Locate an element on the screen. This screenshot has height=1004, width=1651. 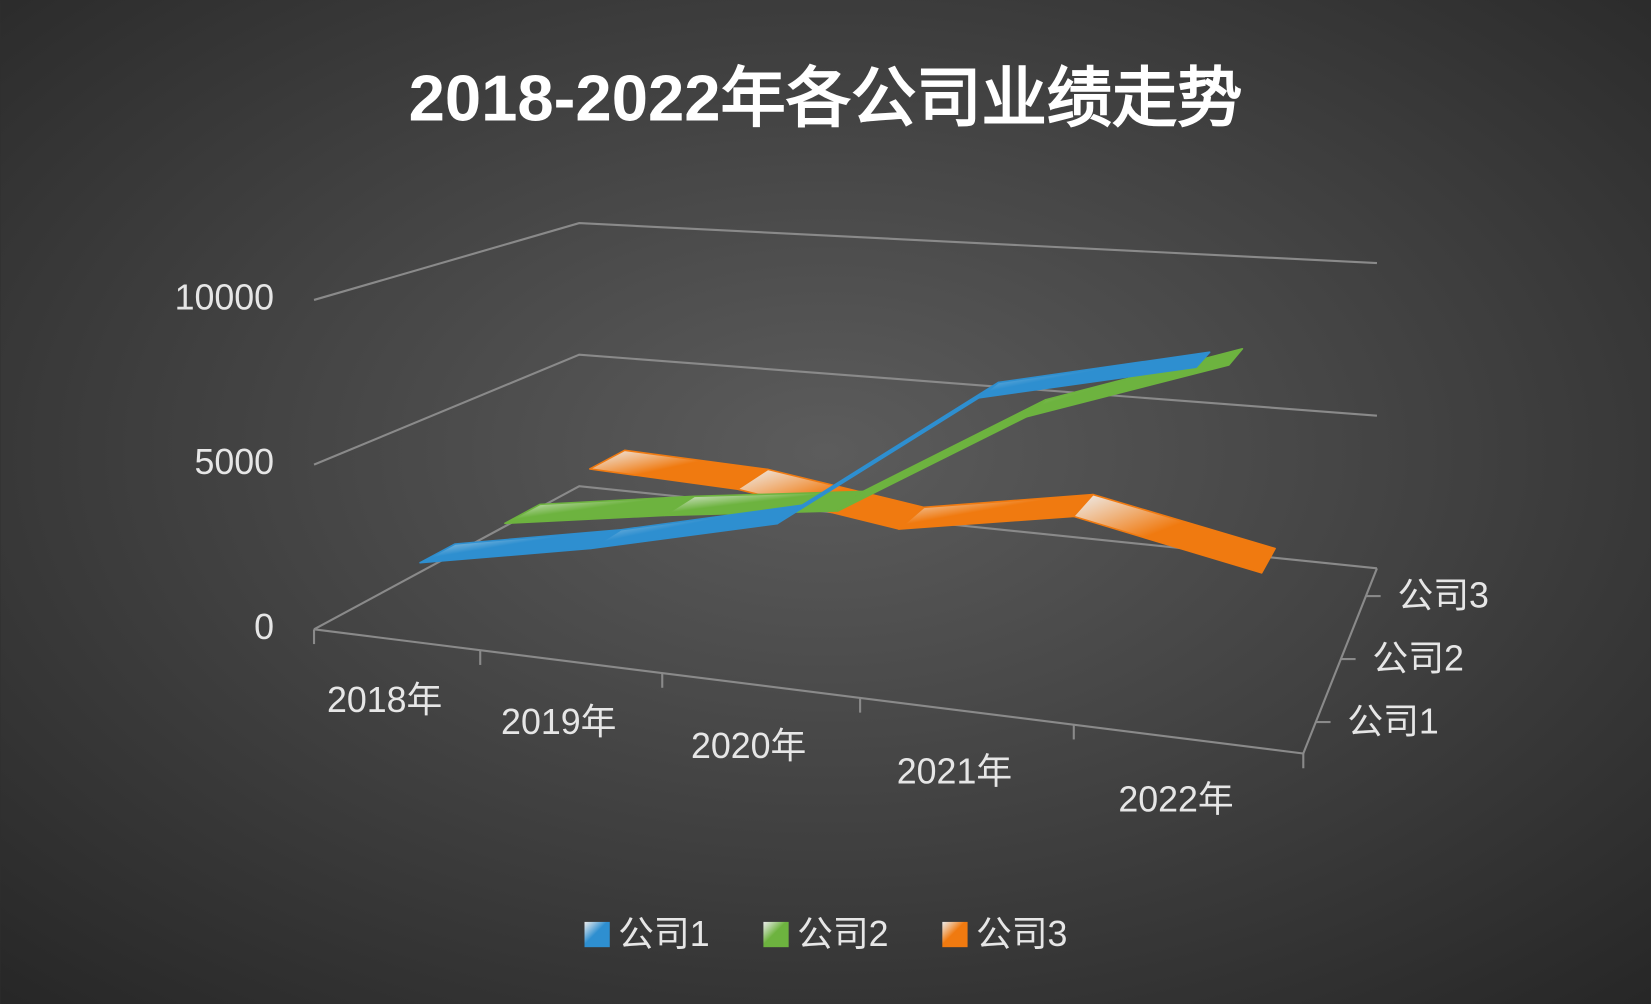
chart-title: 2018-2022年各公司业绩走势 is located at coordinates (826, 97).